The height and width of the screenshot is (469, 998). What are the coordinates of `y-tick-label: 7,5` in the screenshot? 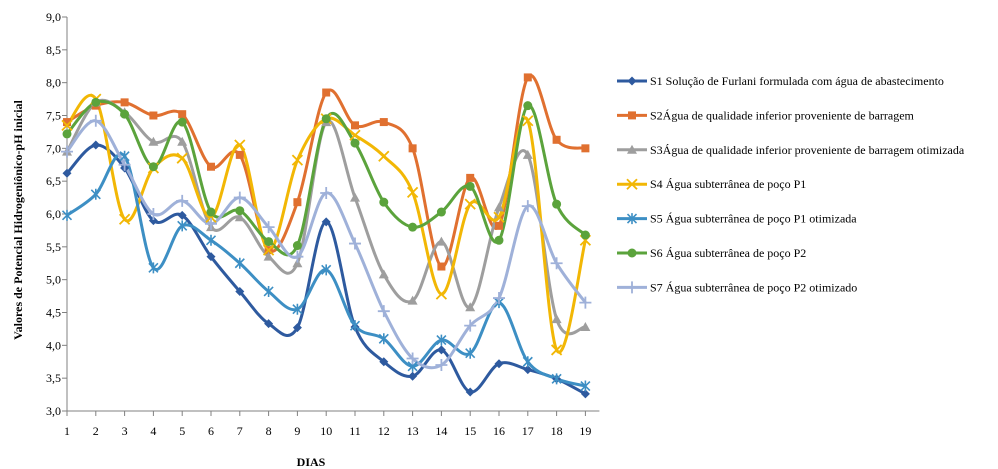 It's located at (53, 116).